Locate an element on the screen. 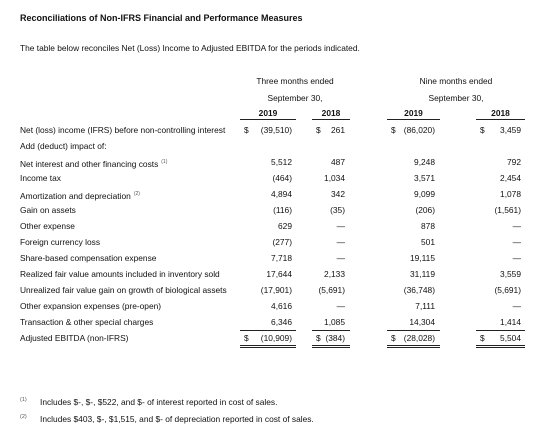  cell-value: 9,248 is located at coordinates (424, 162).